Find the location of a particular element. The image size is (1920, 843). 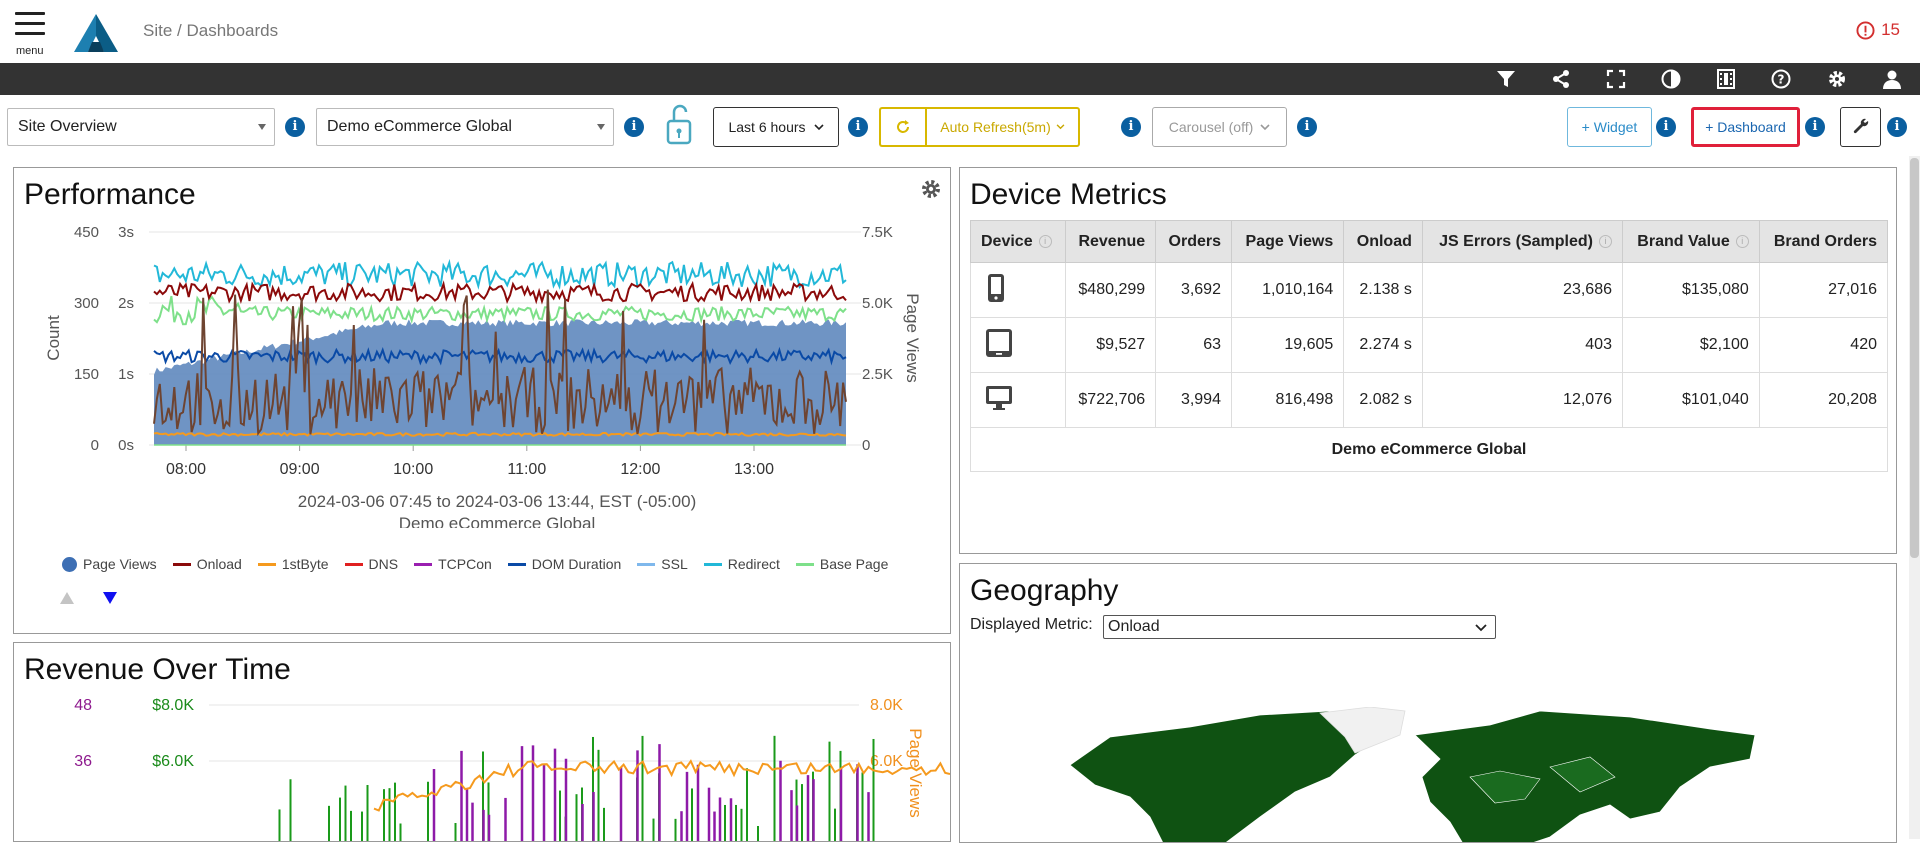

legend-label: DOM Duration is located at coordinates (576, 564).